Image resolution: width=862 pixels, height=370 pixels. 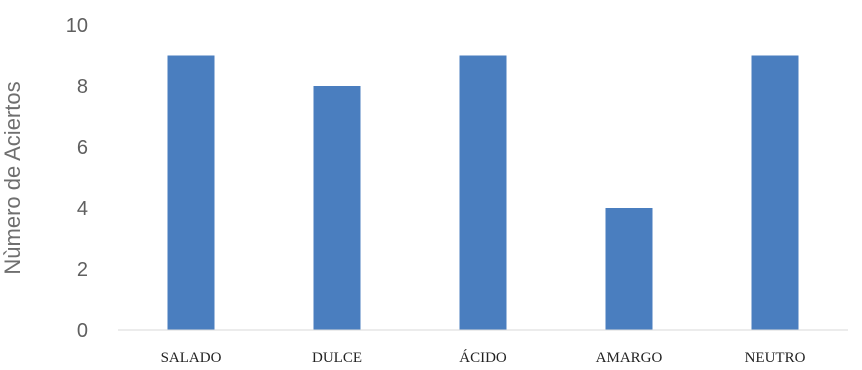 What do you see at coordinates (629, 358) in the screenshot?
I see `x-tick-label: AMARGO` at bounding box center [629, 358].